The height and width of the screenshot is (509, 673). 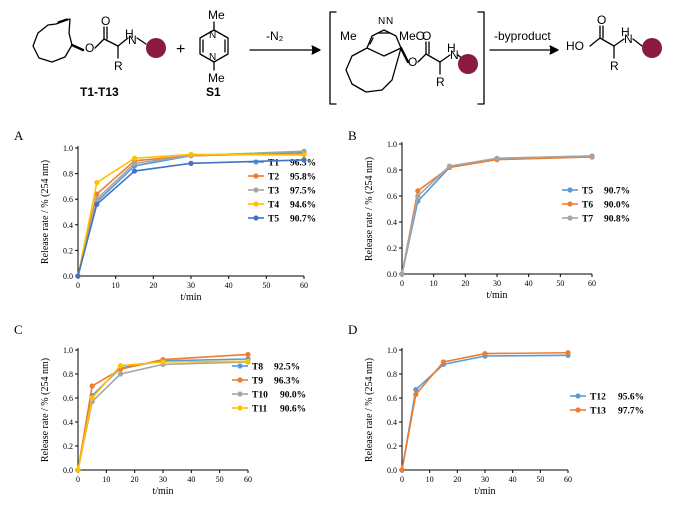 What do you see at coordinates (18, 329) in the screenshot?
I see `panel-c-label: C` at bounding box center [18, 329].